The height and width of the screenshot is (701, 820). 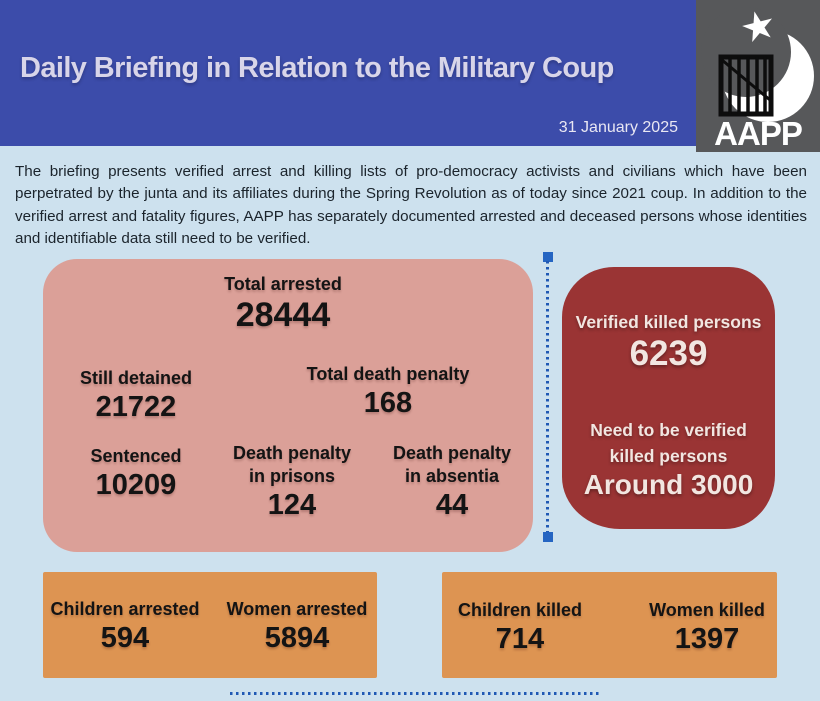 What do you see at coordinates (136, 456) in the screenshot?
I see `stat-label: Sentenced` at bounding box center [136, 456].